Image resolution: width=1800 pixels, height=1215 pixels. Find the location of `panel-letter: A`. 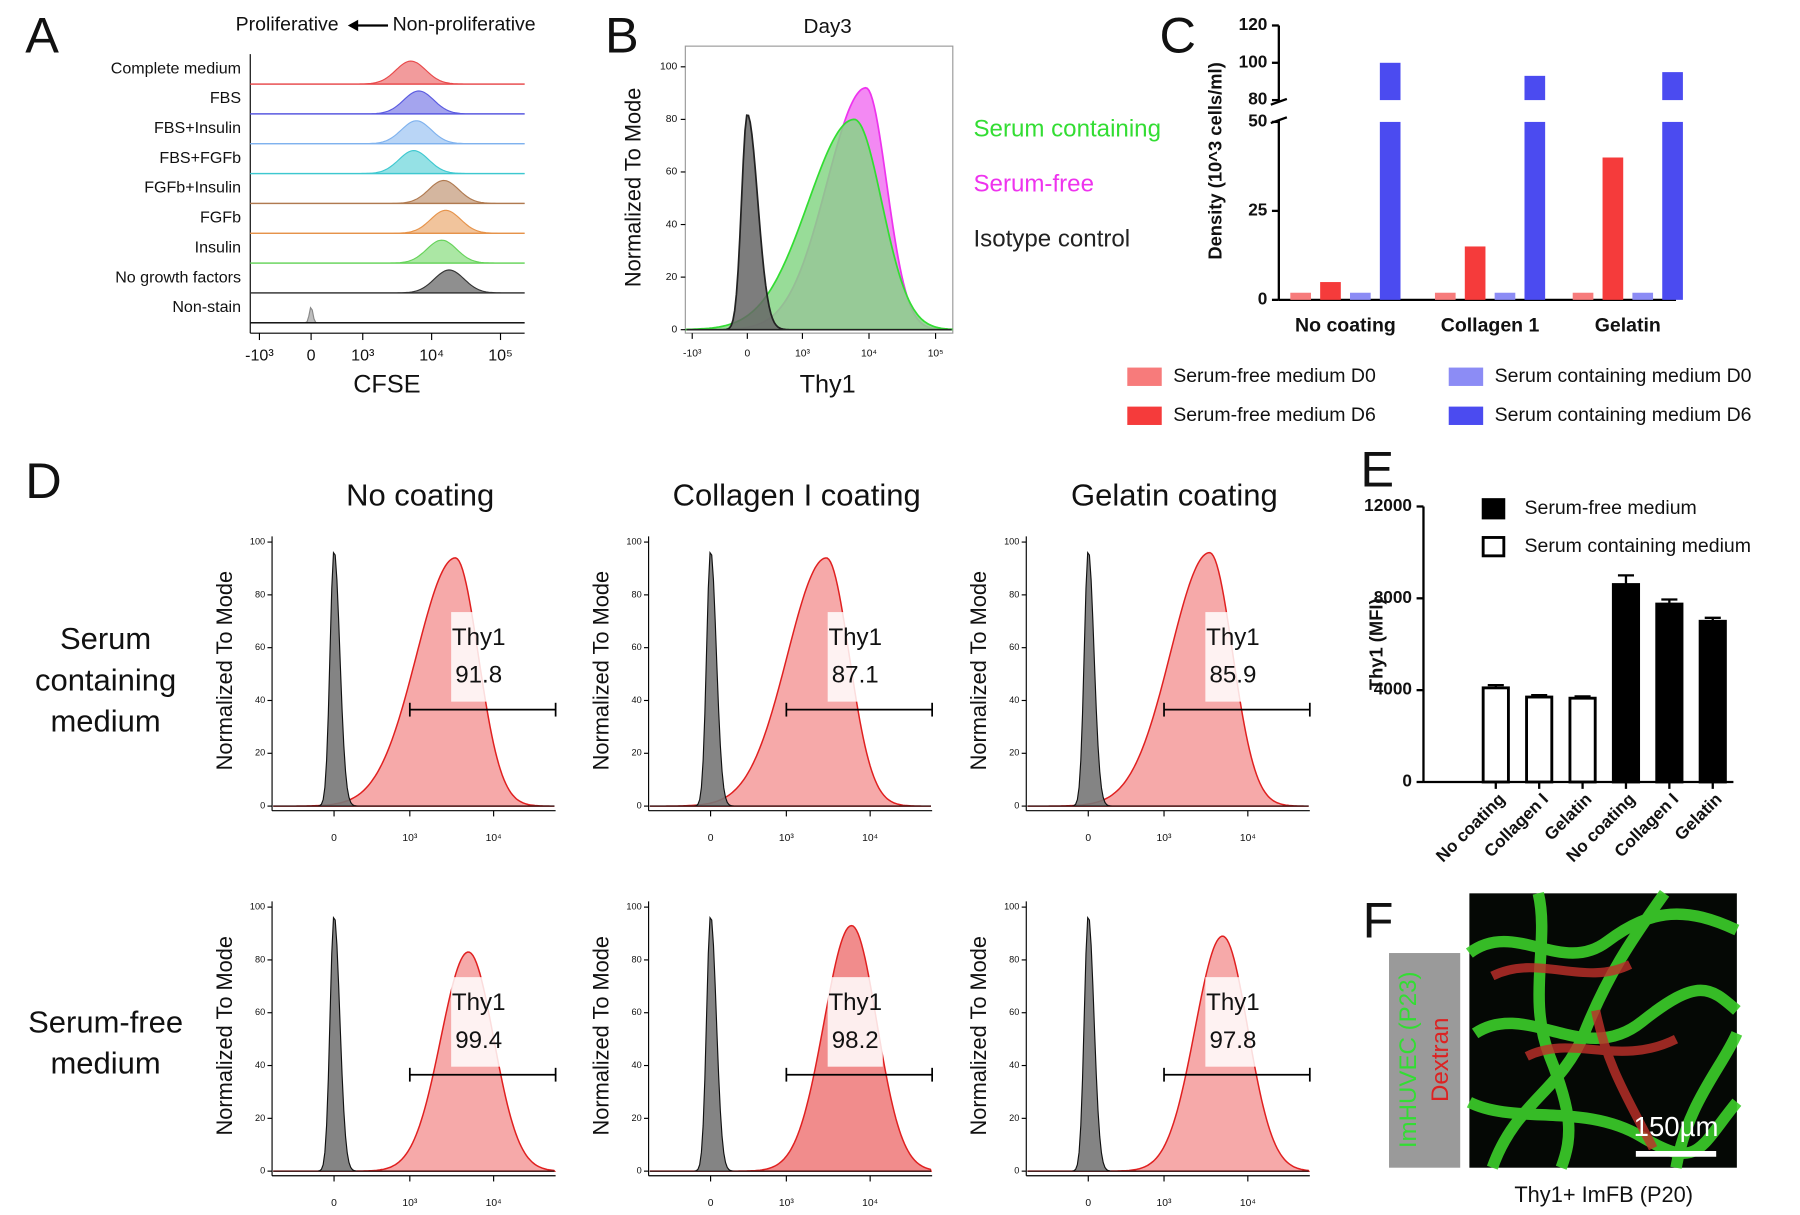

panel-letter: A is located at coordinates (42, 35).